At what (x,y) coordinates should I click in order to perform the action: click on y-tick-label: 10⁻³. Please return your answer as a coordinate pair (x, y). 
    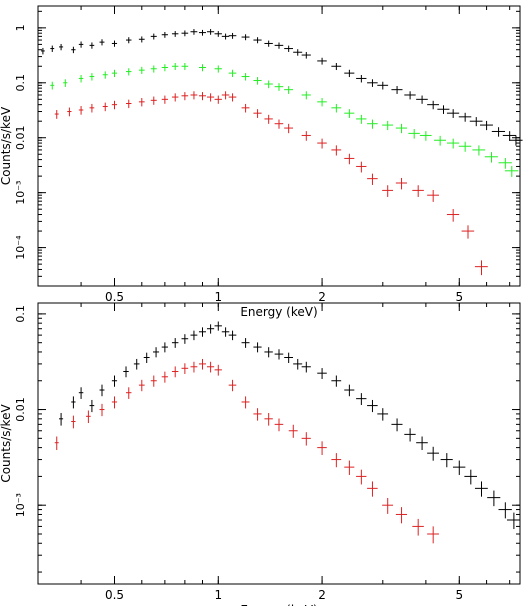
    Looking at the image, I should click on (20, 193).